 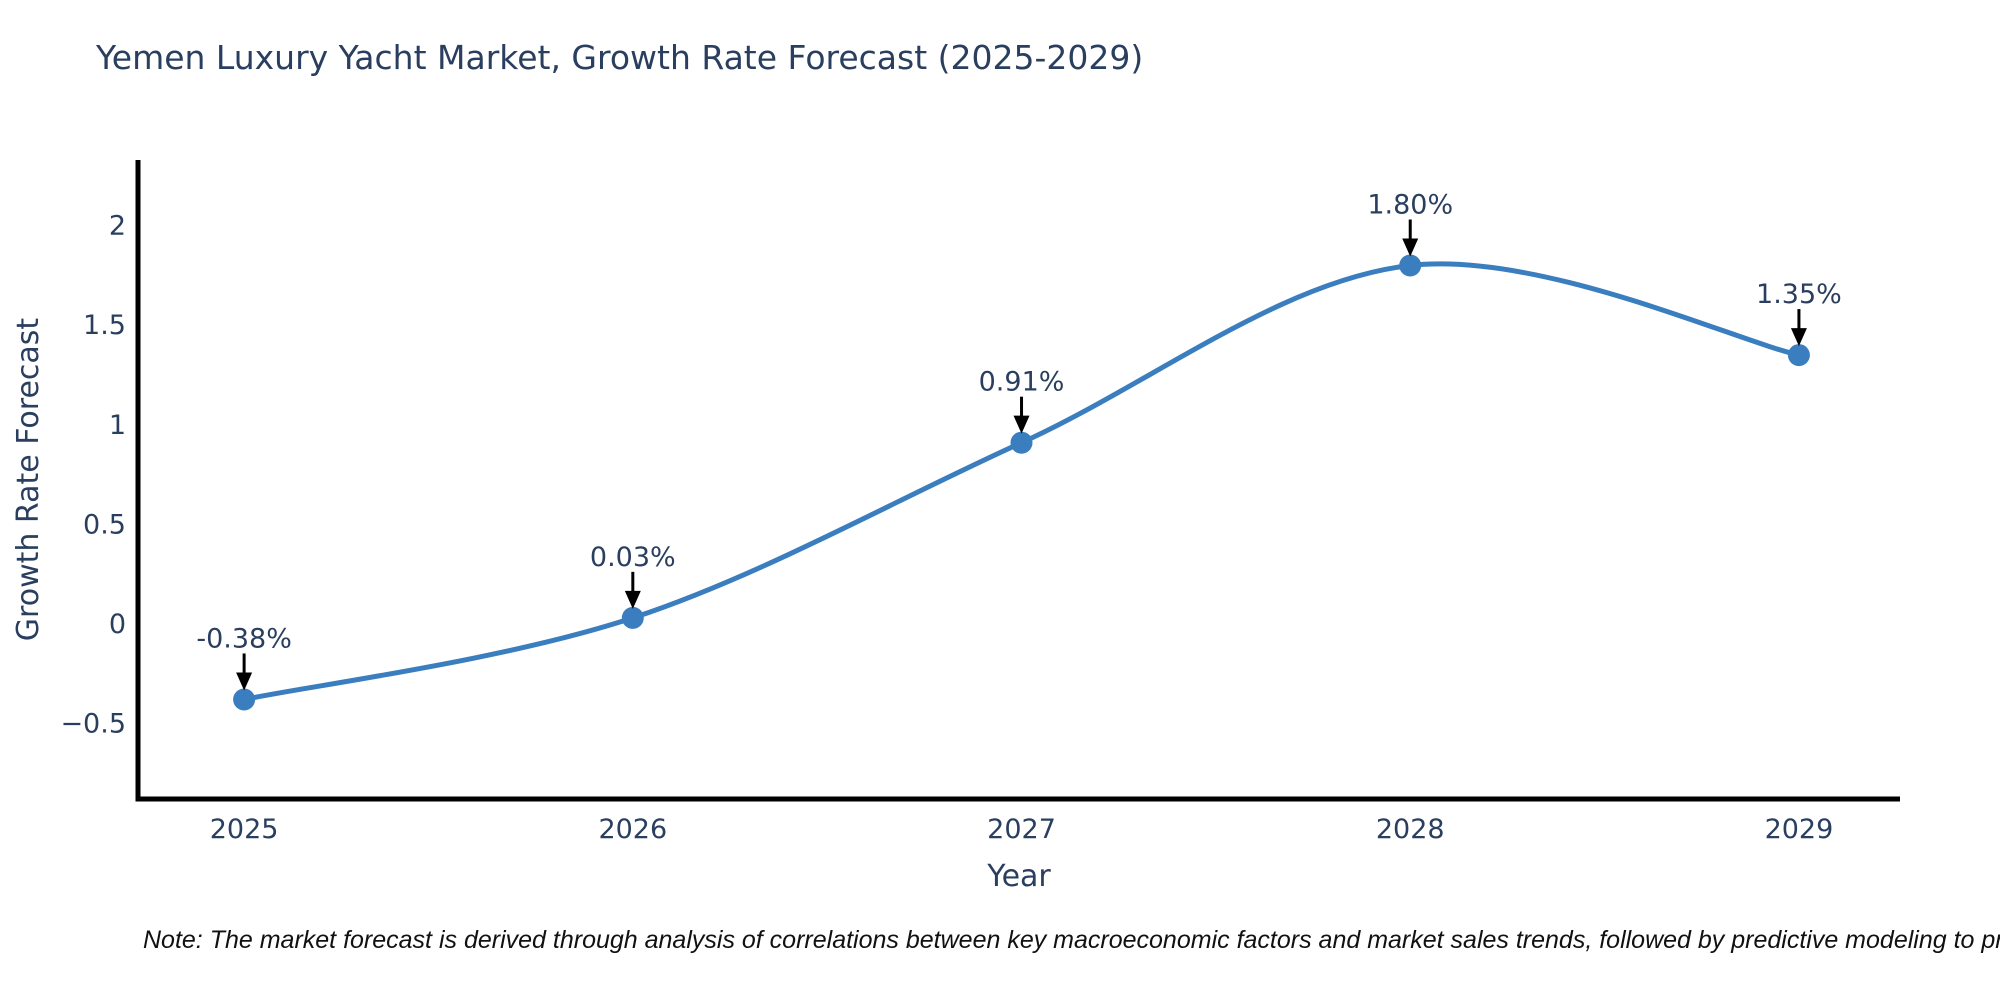 What do you see at coordinates (1410, 829) in the screenshot?
I see `x-tick-label: 2028` at bounding box center [1410, 829].